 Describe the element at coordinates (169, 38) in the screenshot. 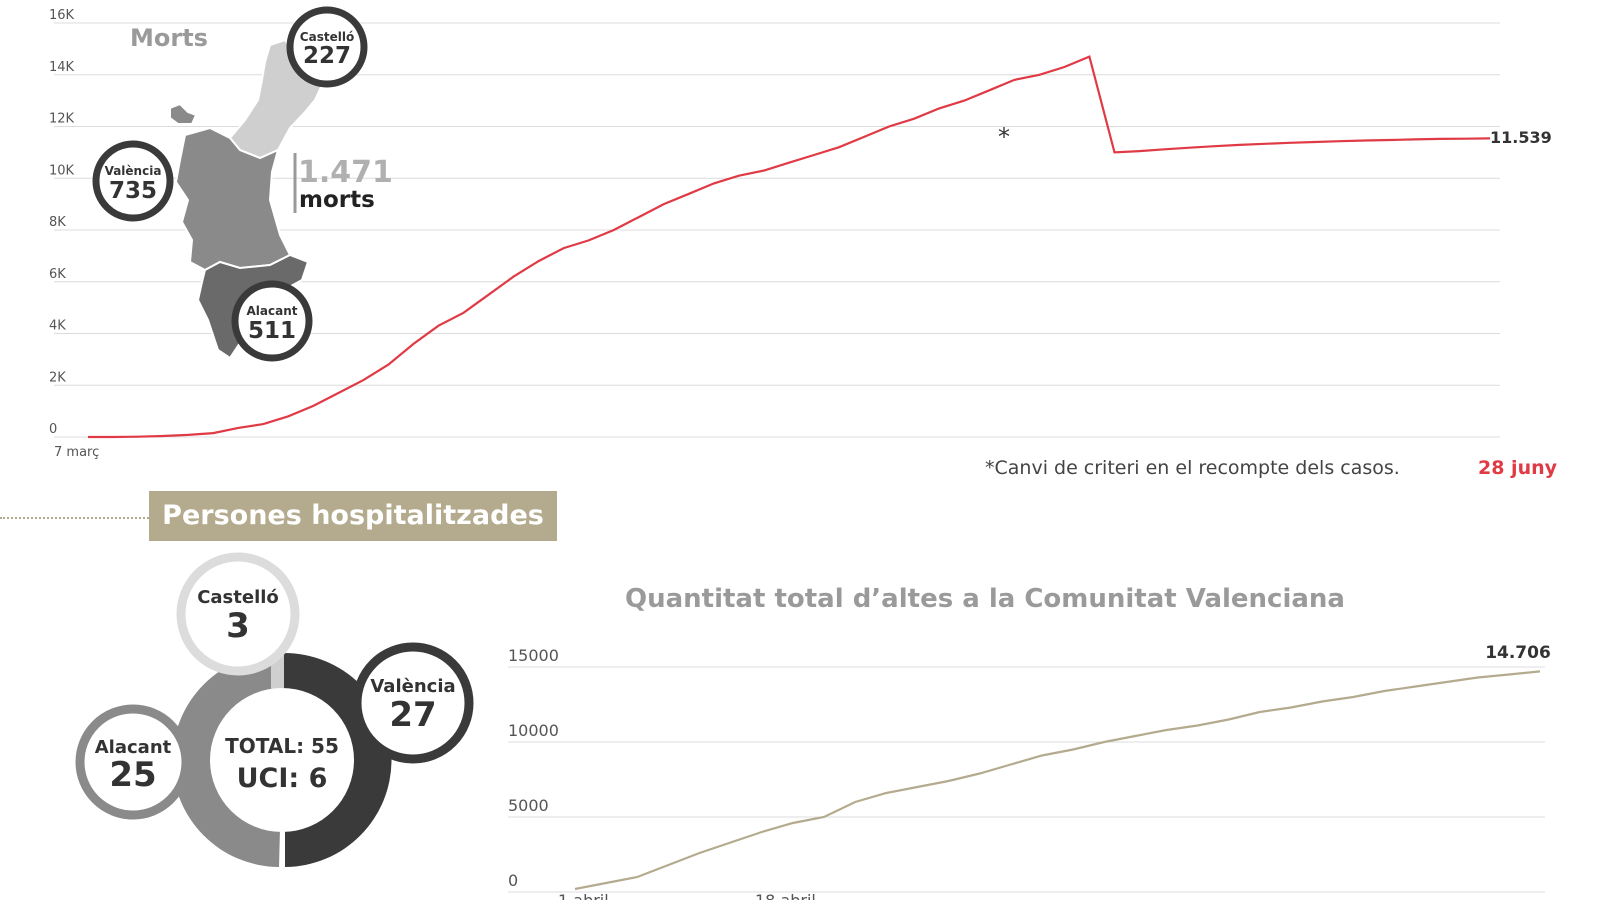

I see `map-title: Morts` at that location.